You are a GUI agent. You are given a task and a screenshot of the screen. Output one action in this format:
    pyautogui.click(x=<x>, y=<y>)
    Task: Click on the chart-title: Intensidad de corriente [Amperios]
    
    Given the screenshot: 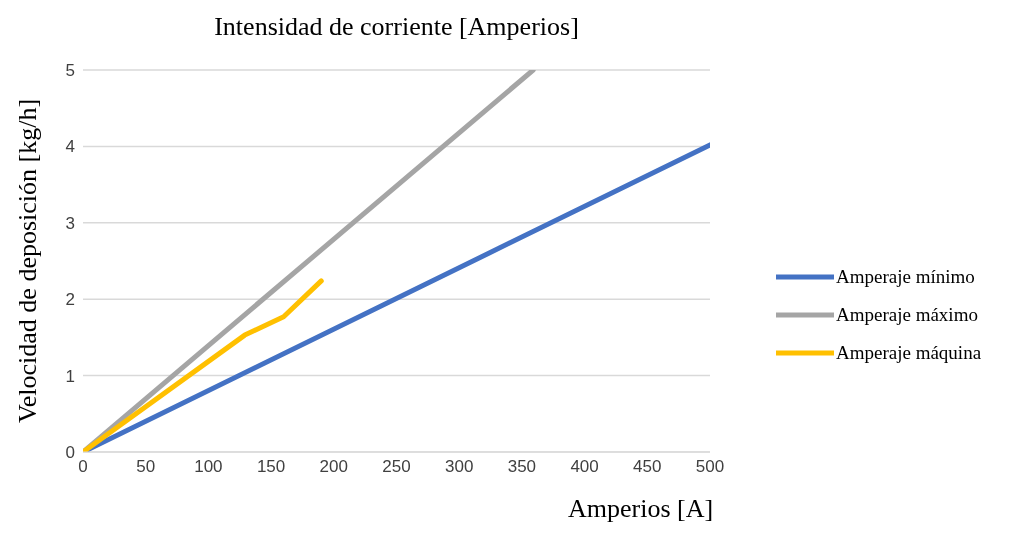 What is the action you would take?
    pyautogui.click(x=396, y=27)
    